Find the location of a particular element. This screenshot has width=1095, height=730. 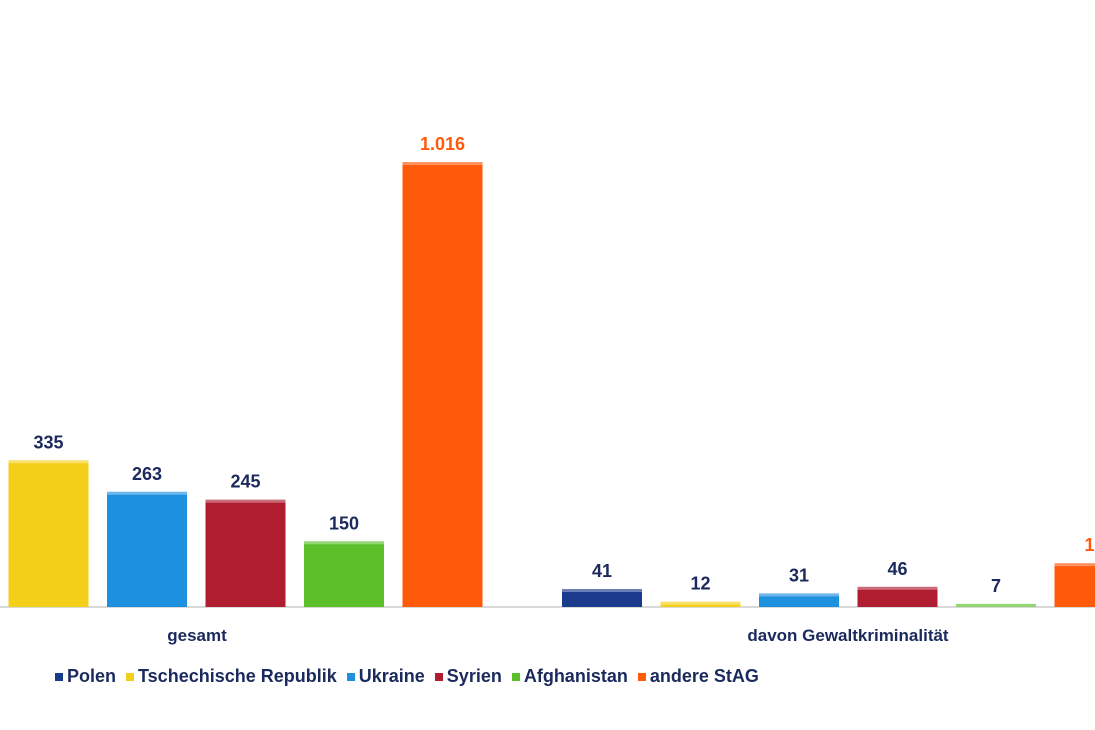

data-label: 10 is located at coordinates (1089, 545).